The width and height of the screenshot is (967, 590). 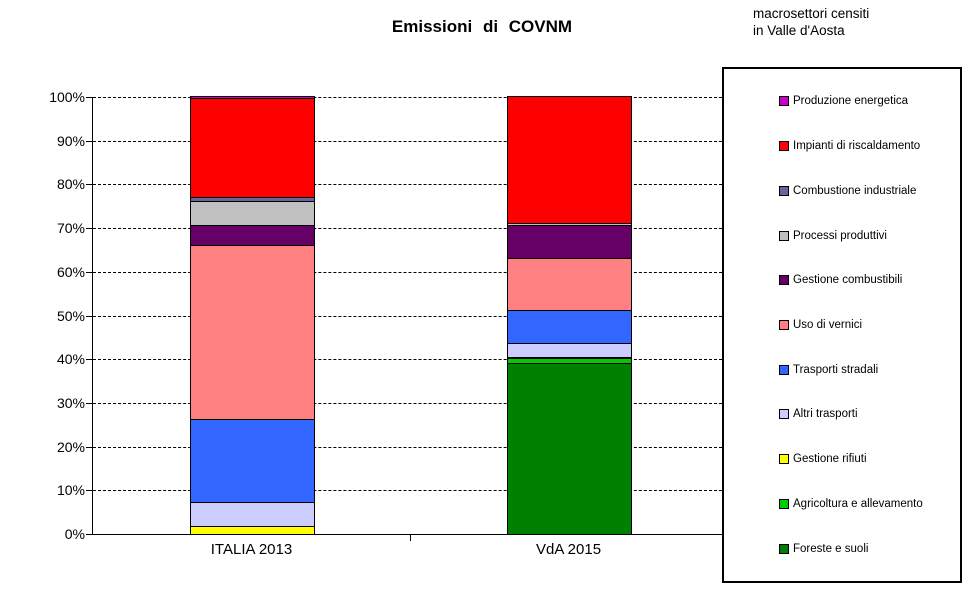 I want to click on legend-swatch-altri-trasporti, so click(x=784, y=414).